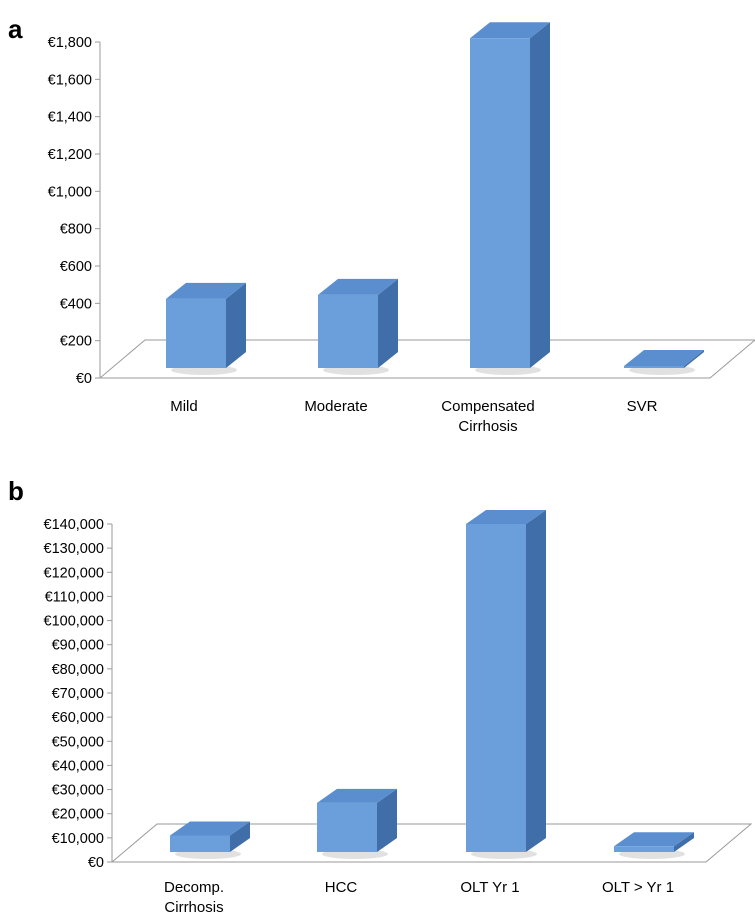 The height and width of the screenshot is (920, 755). Describe the element at coordinates (74, 549) in the screenshot. I see `y-tick-label: €130,000` at that location.